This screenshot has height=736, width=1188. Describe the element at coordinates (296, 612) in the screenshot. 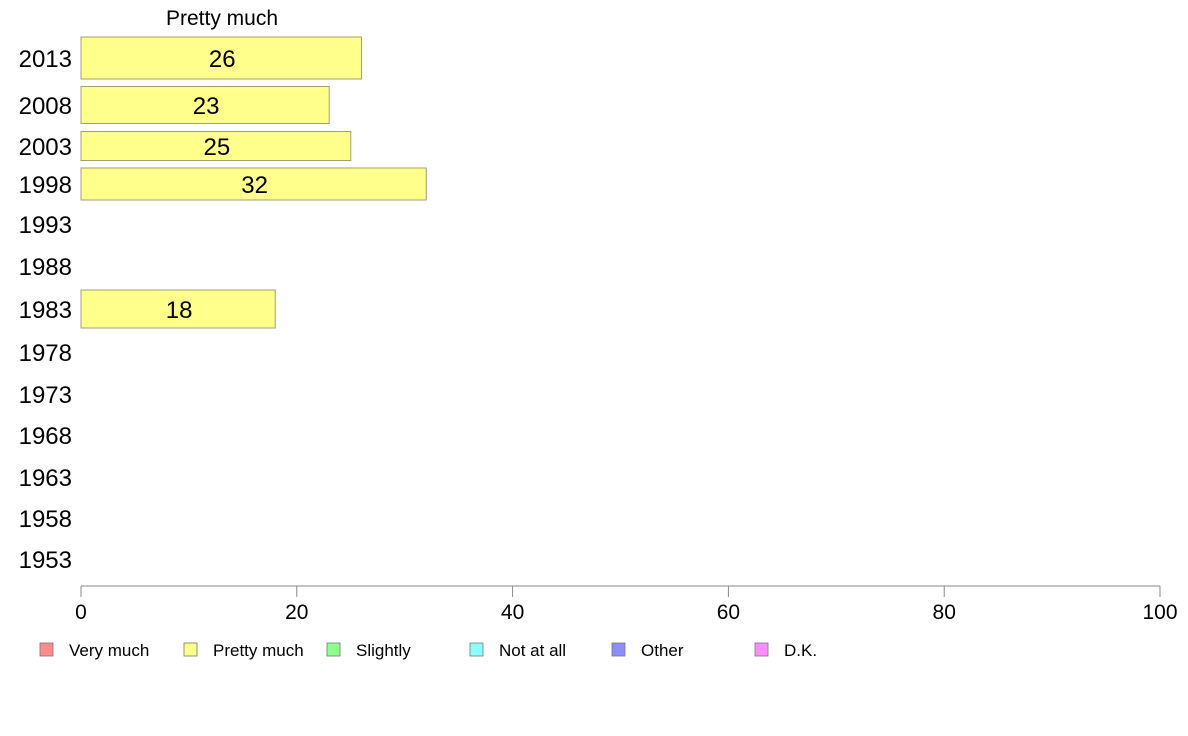

I see `x-tick-label: 20` at that location.